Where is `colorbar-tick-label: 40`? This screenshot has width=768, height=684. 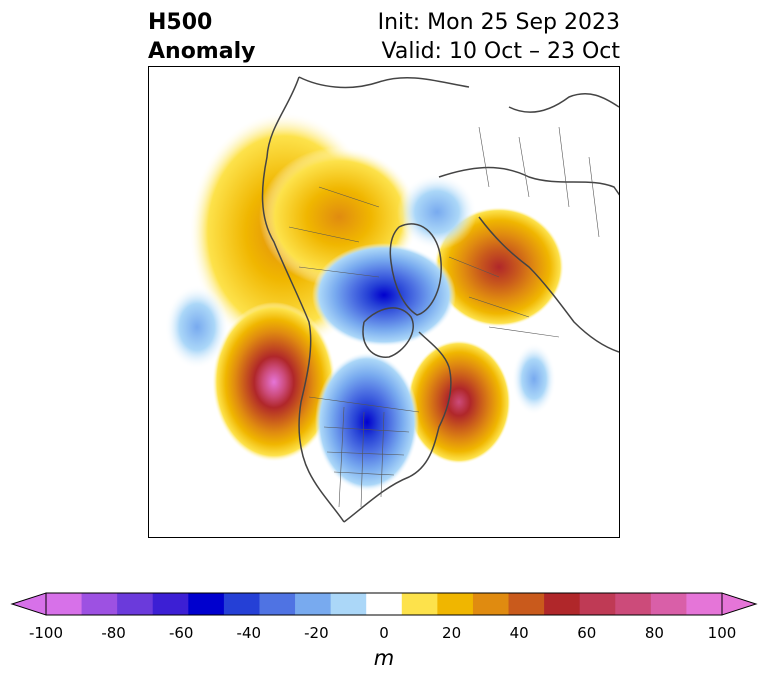
colorbar-tick-label: 40 is located at coordinates (519, 633).